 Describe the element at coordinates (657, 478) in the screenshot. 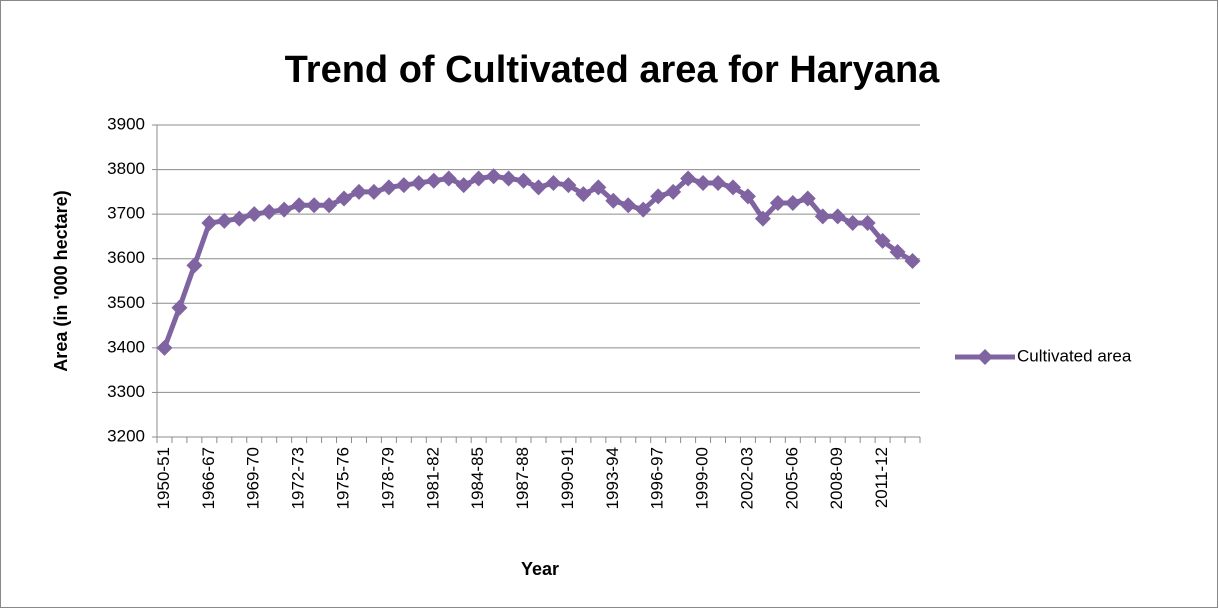

I see `x-tick-label: 1996-97` at that location.